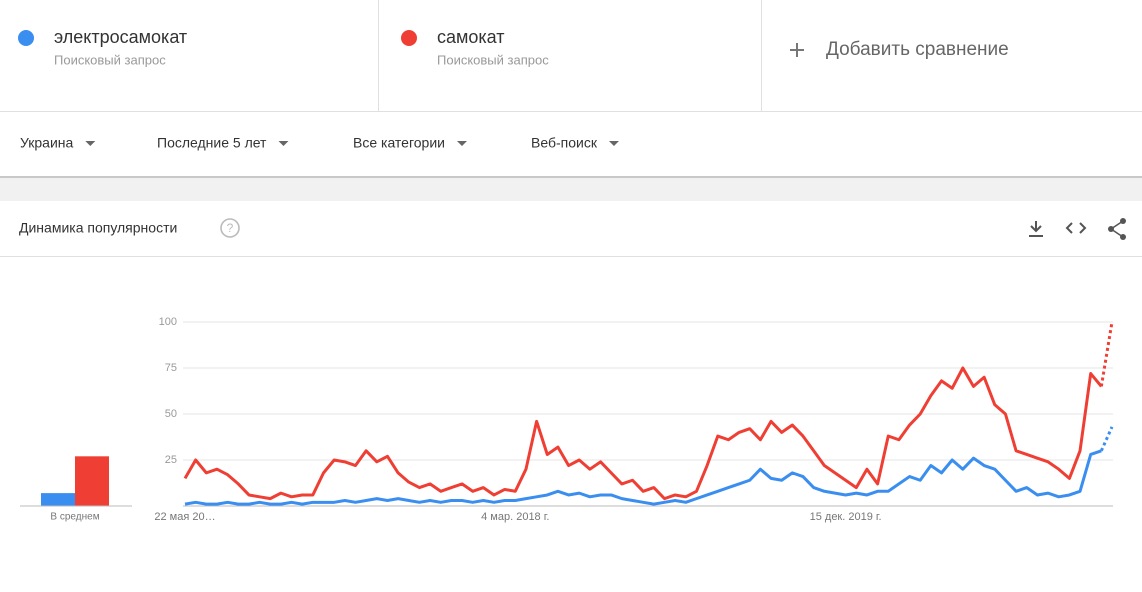  What do you see at coordinates (47, 143) in the screenshot?
I see `filter-label: Украина` at bounding box center [47, 143].